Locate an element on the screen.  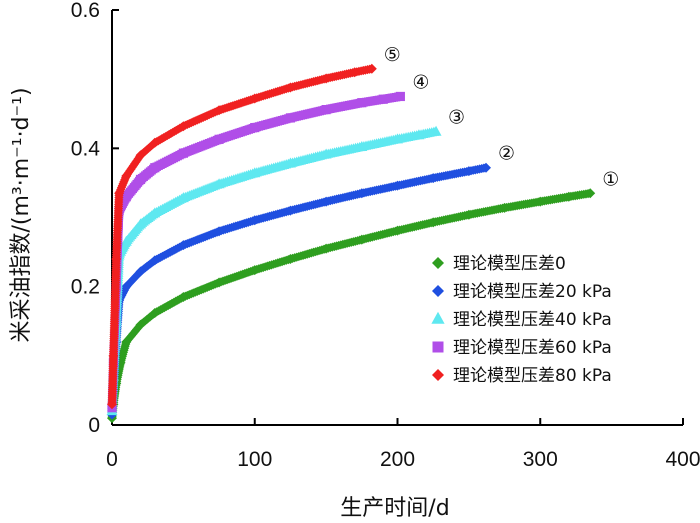
x-tick-label-0: 0 is located at coordinates (112, 459).